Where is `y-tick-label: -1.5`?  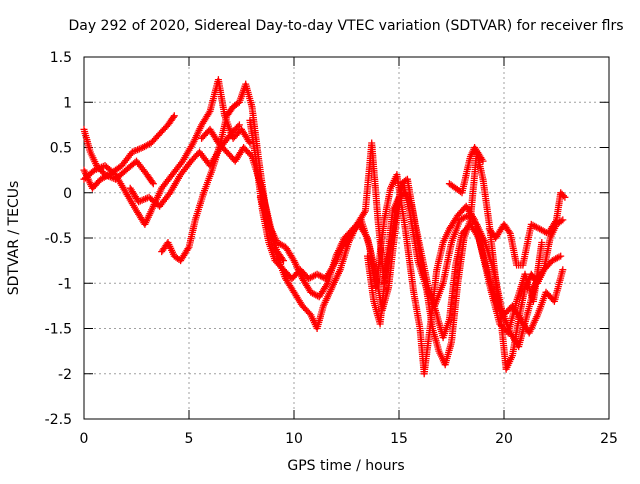 y-tick-label: -1.5 is located at coordinates (58, 330).